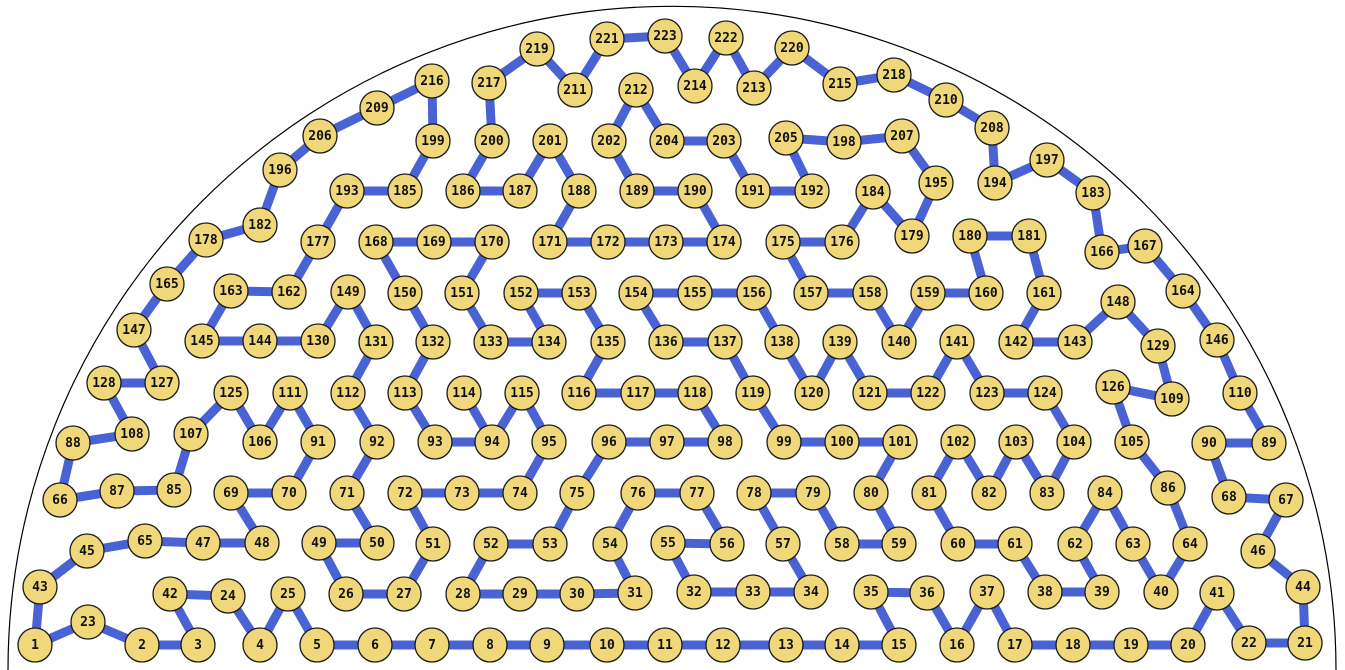 The height and width of the screenshot is (670, 1345). I want to click on node-label: 64, so click(1190, 544).